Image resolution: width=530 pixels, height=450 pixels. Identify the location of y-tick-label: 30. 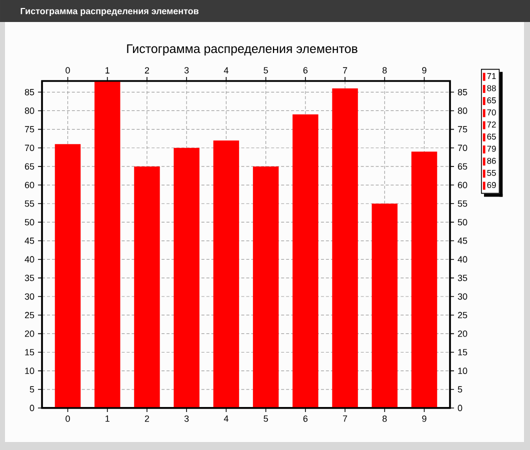
(29, 296).